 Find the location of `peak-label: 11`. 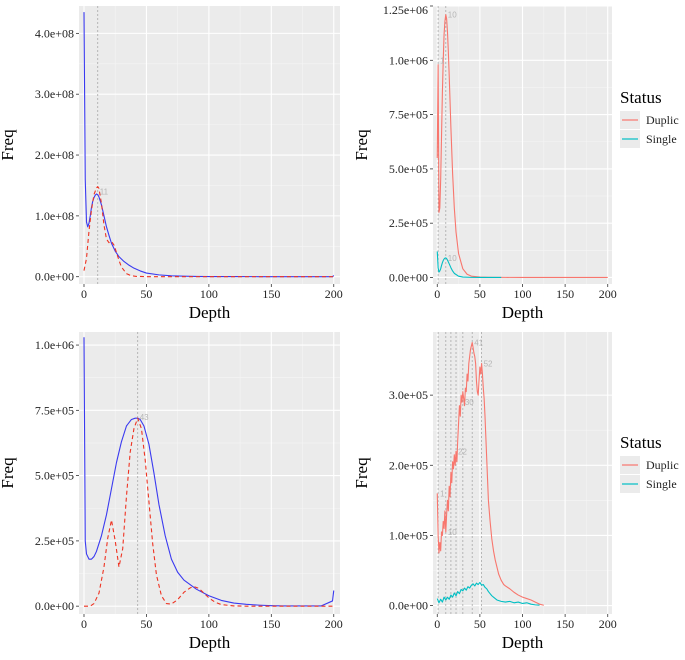

peak-label: 11 is located at coordinates (104, 192).